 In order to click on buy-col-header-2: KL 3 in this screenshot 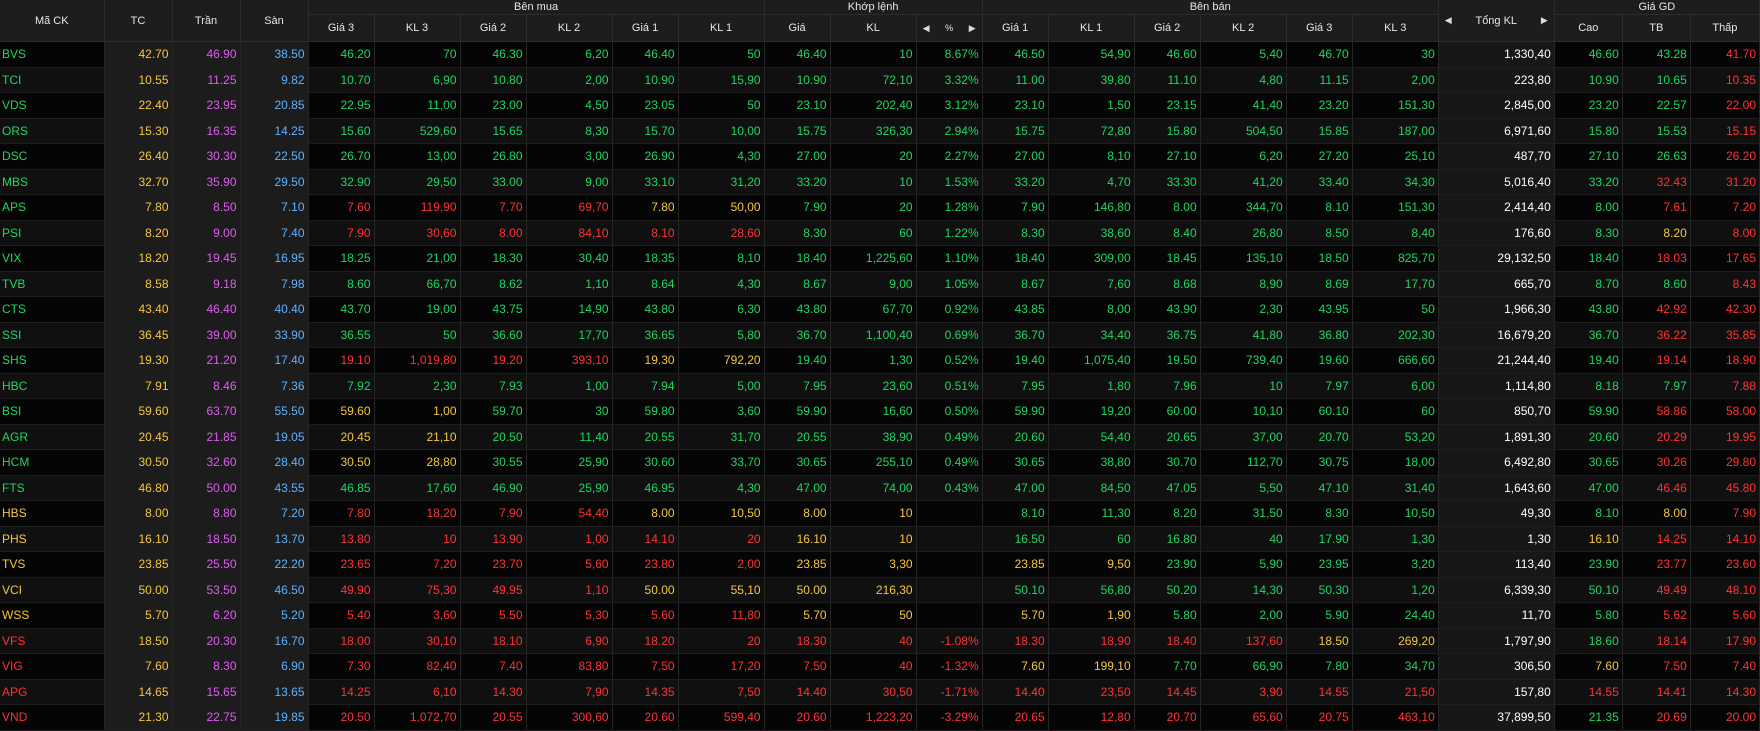, I will do `click(417, 28)`.